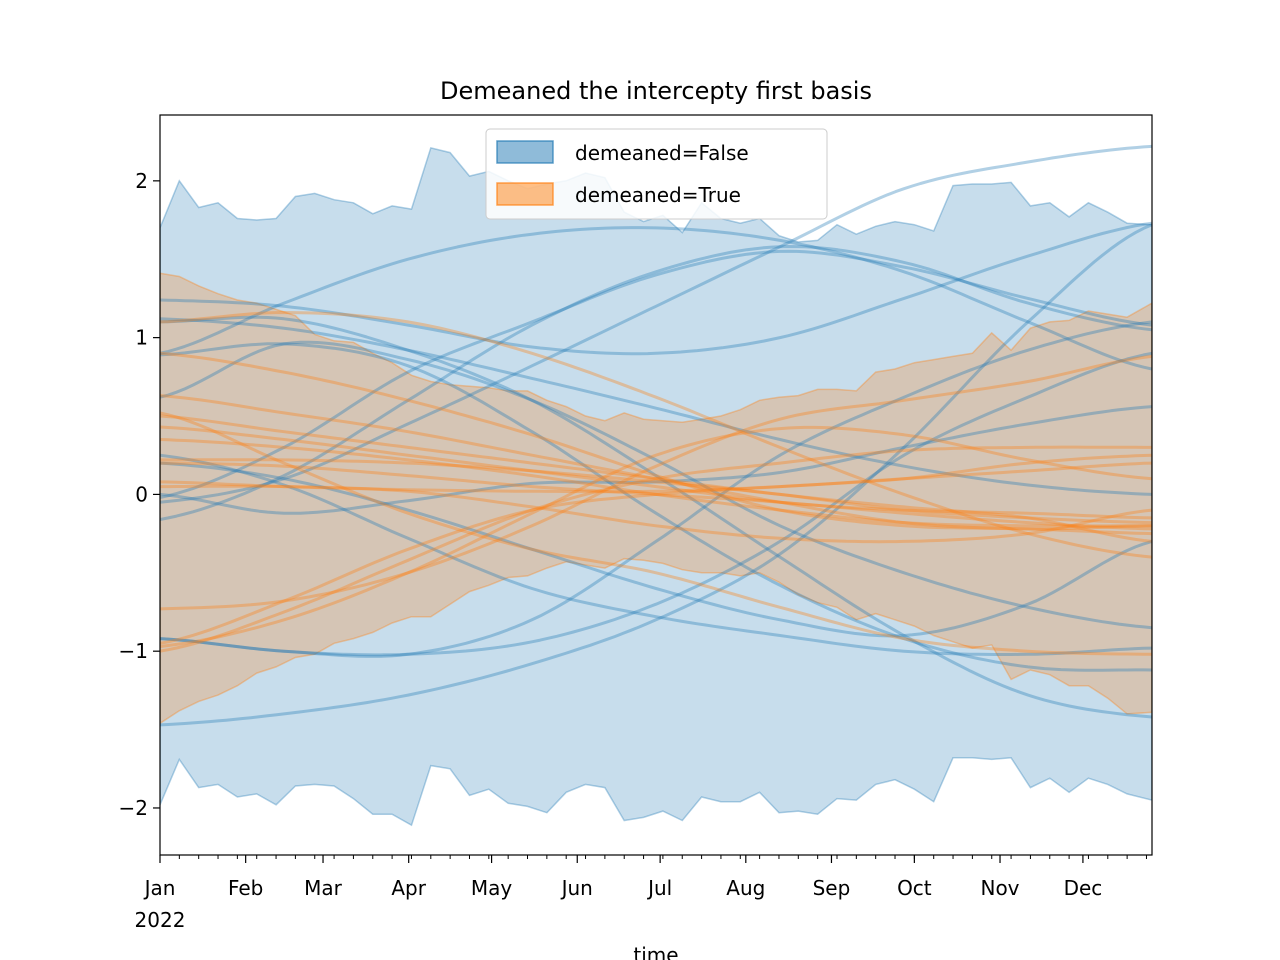 This screenshot has height=960, width=1280. What do you see at coordinates (658, 195) in the screenshot?
I see `legend-label-true: demeaned=True` at bounding box center [658, 195].